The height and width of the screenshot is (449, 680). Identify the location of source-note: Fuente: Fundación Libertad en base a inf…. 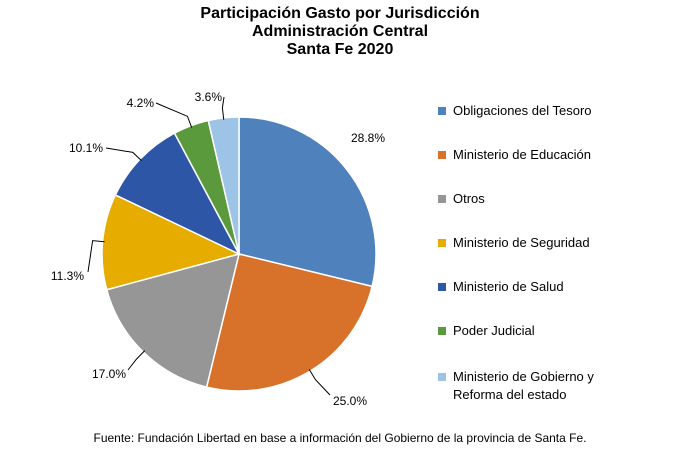
(340, 438).